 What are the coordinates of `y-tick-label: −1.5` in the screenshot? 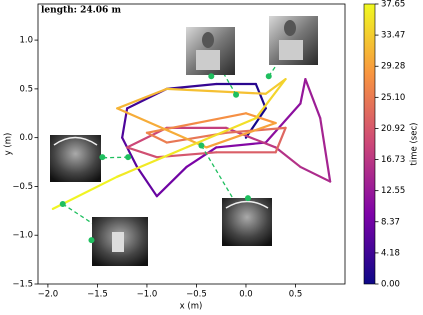 It's located at (22, 285).